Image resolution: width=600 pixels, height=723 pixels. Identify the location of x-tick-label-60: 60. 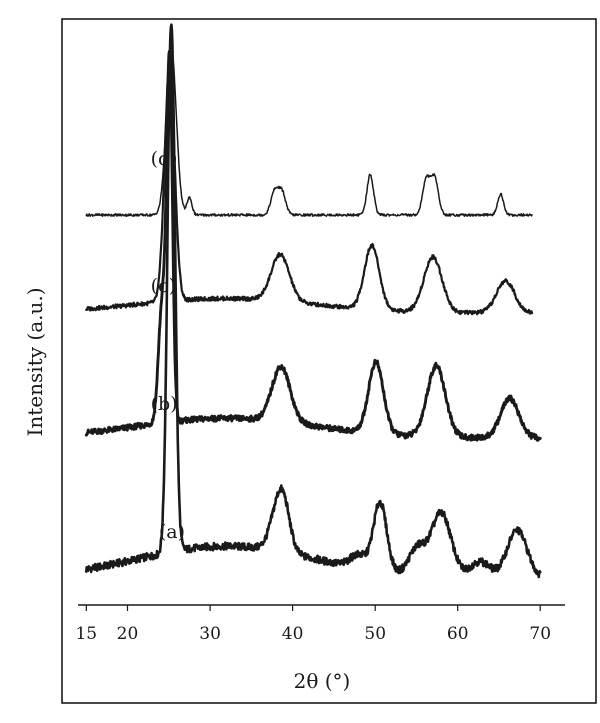
(458, 634).